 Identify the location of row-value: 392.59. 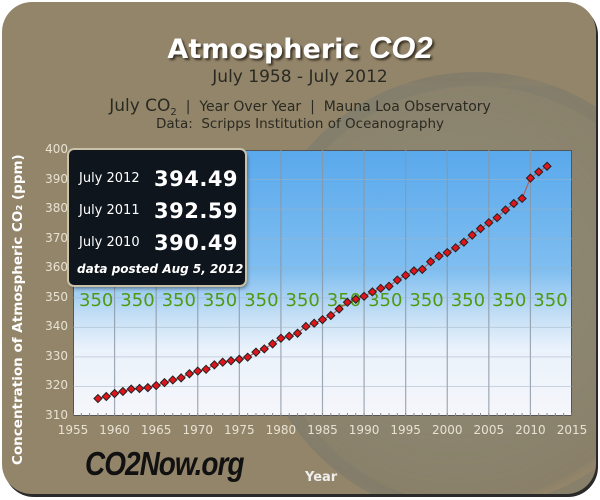
(196, 211).